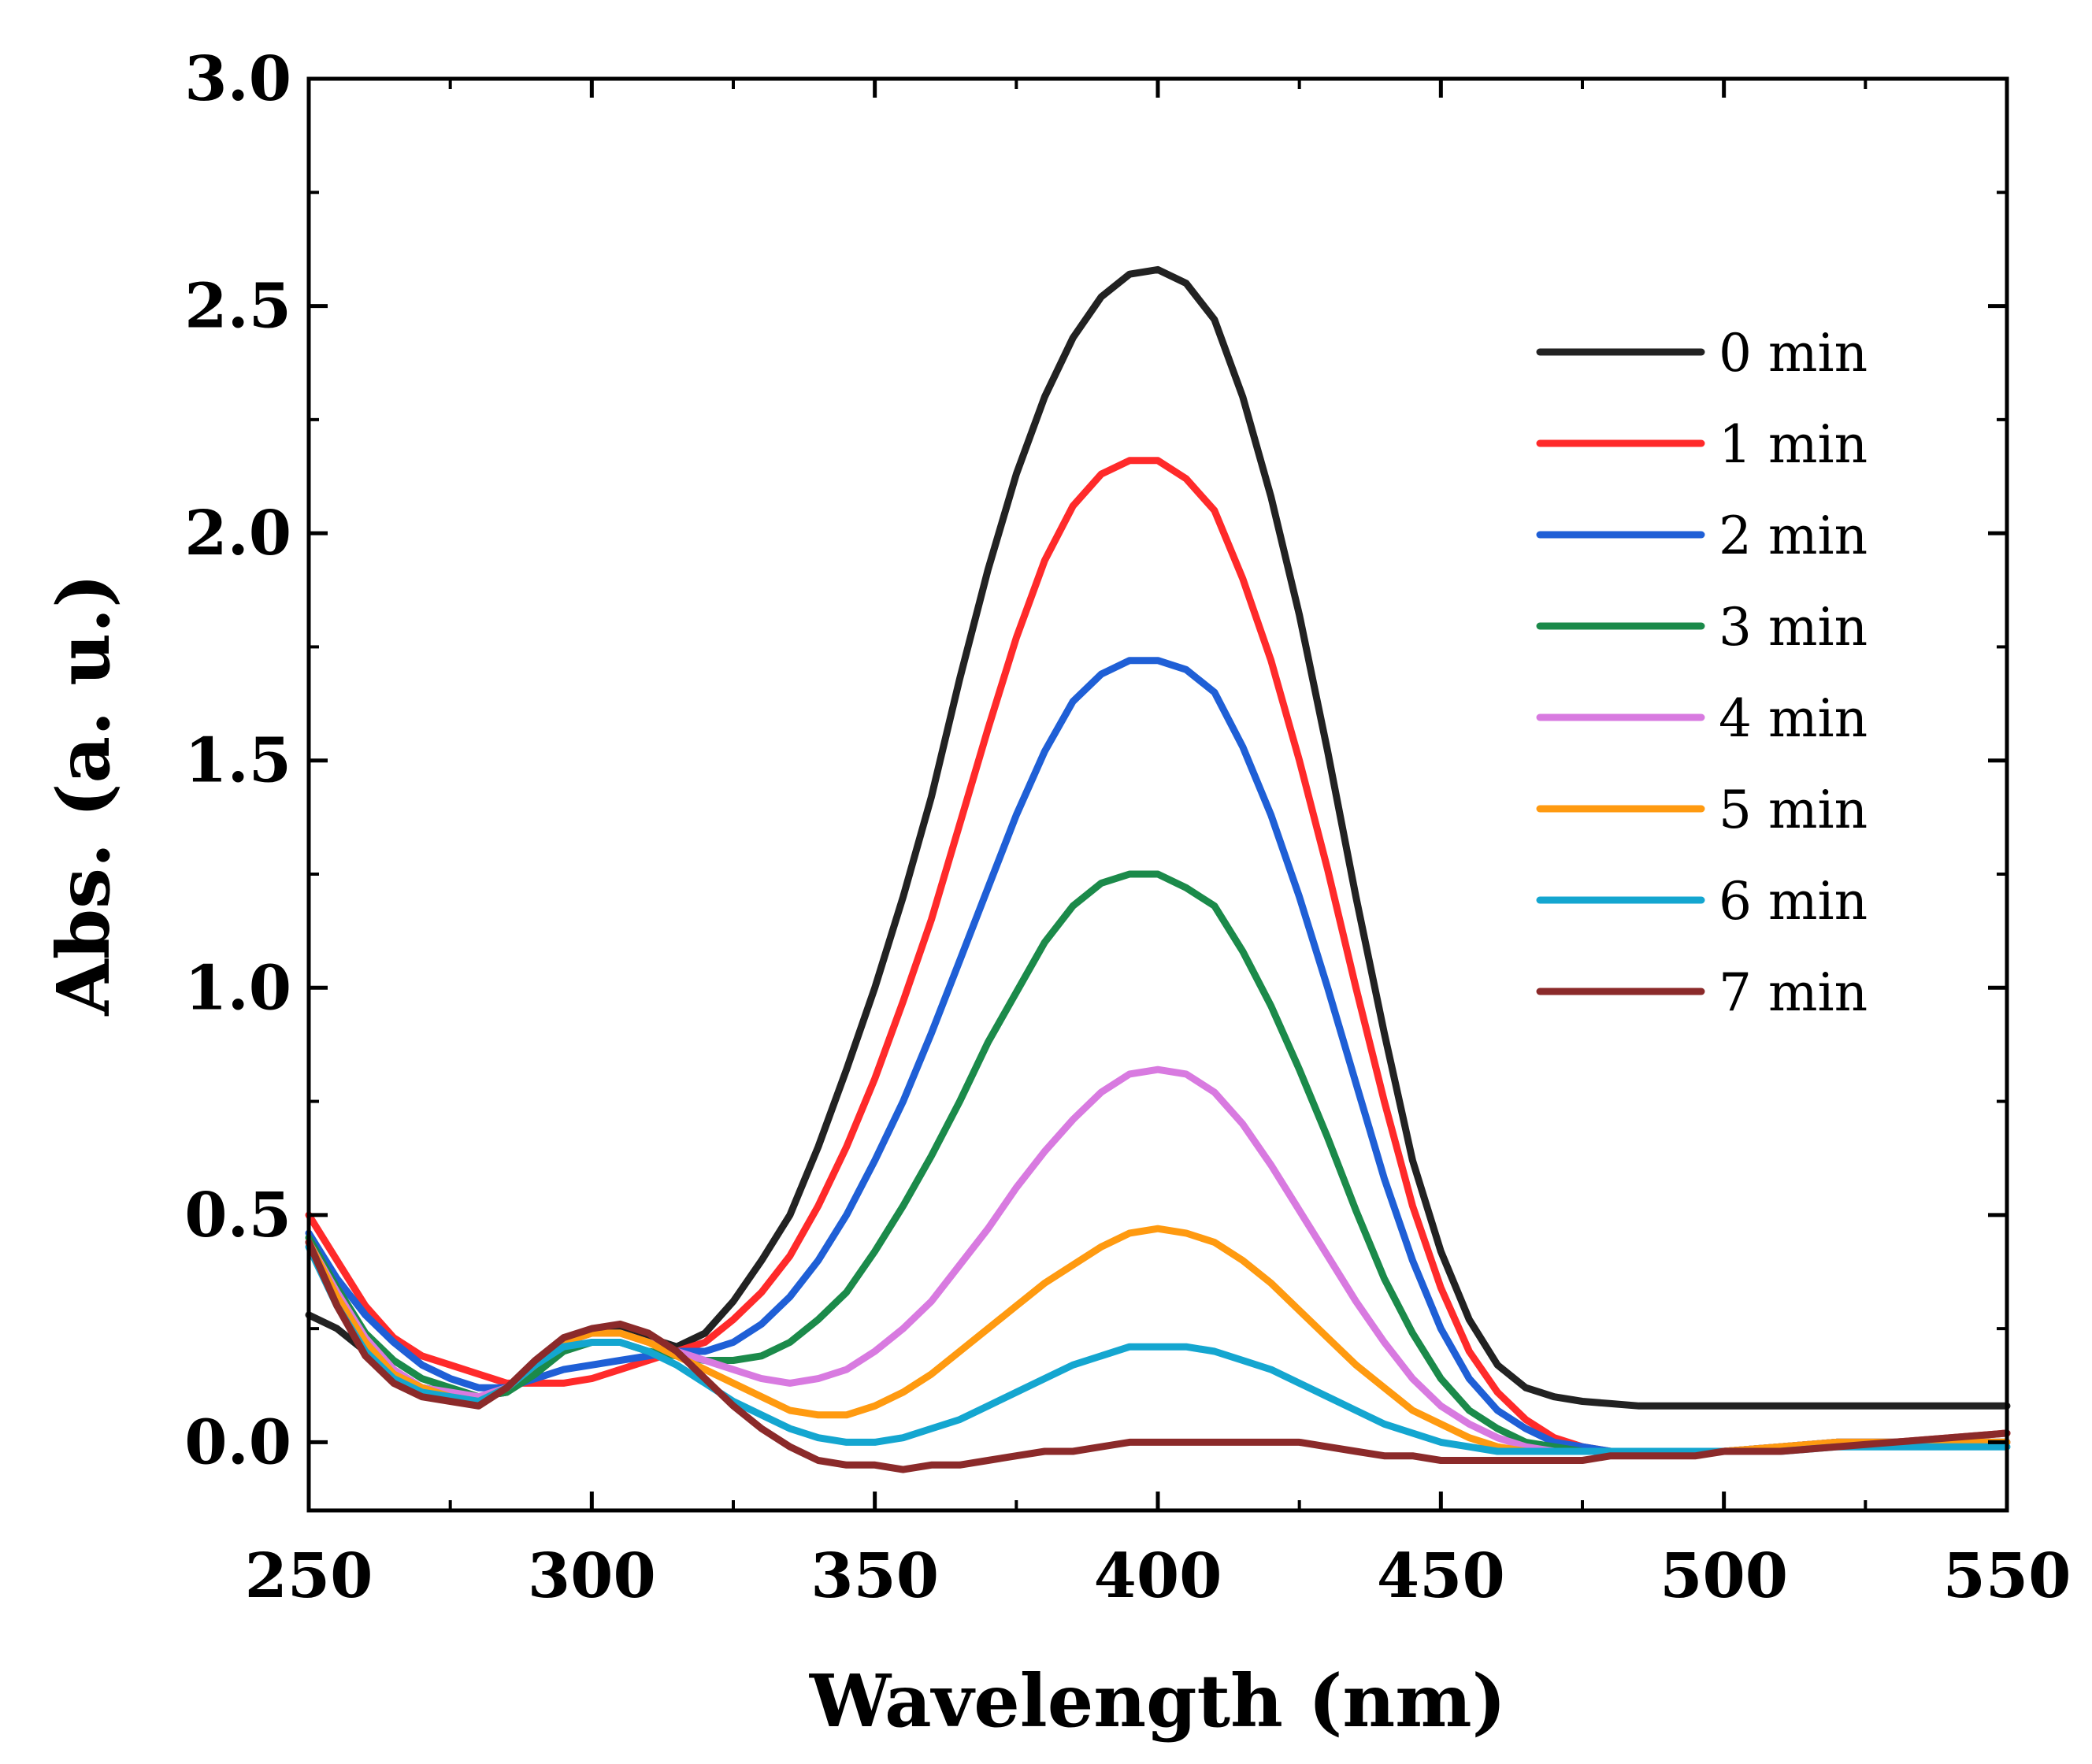 Image resolution: width=2092 pixels, height=1764 pixels. I want to click on x-tick-label: 350, so click(875, 1576).